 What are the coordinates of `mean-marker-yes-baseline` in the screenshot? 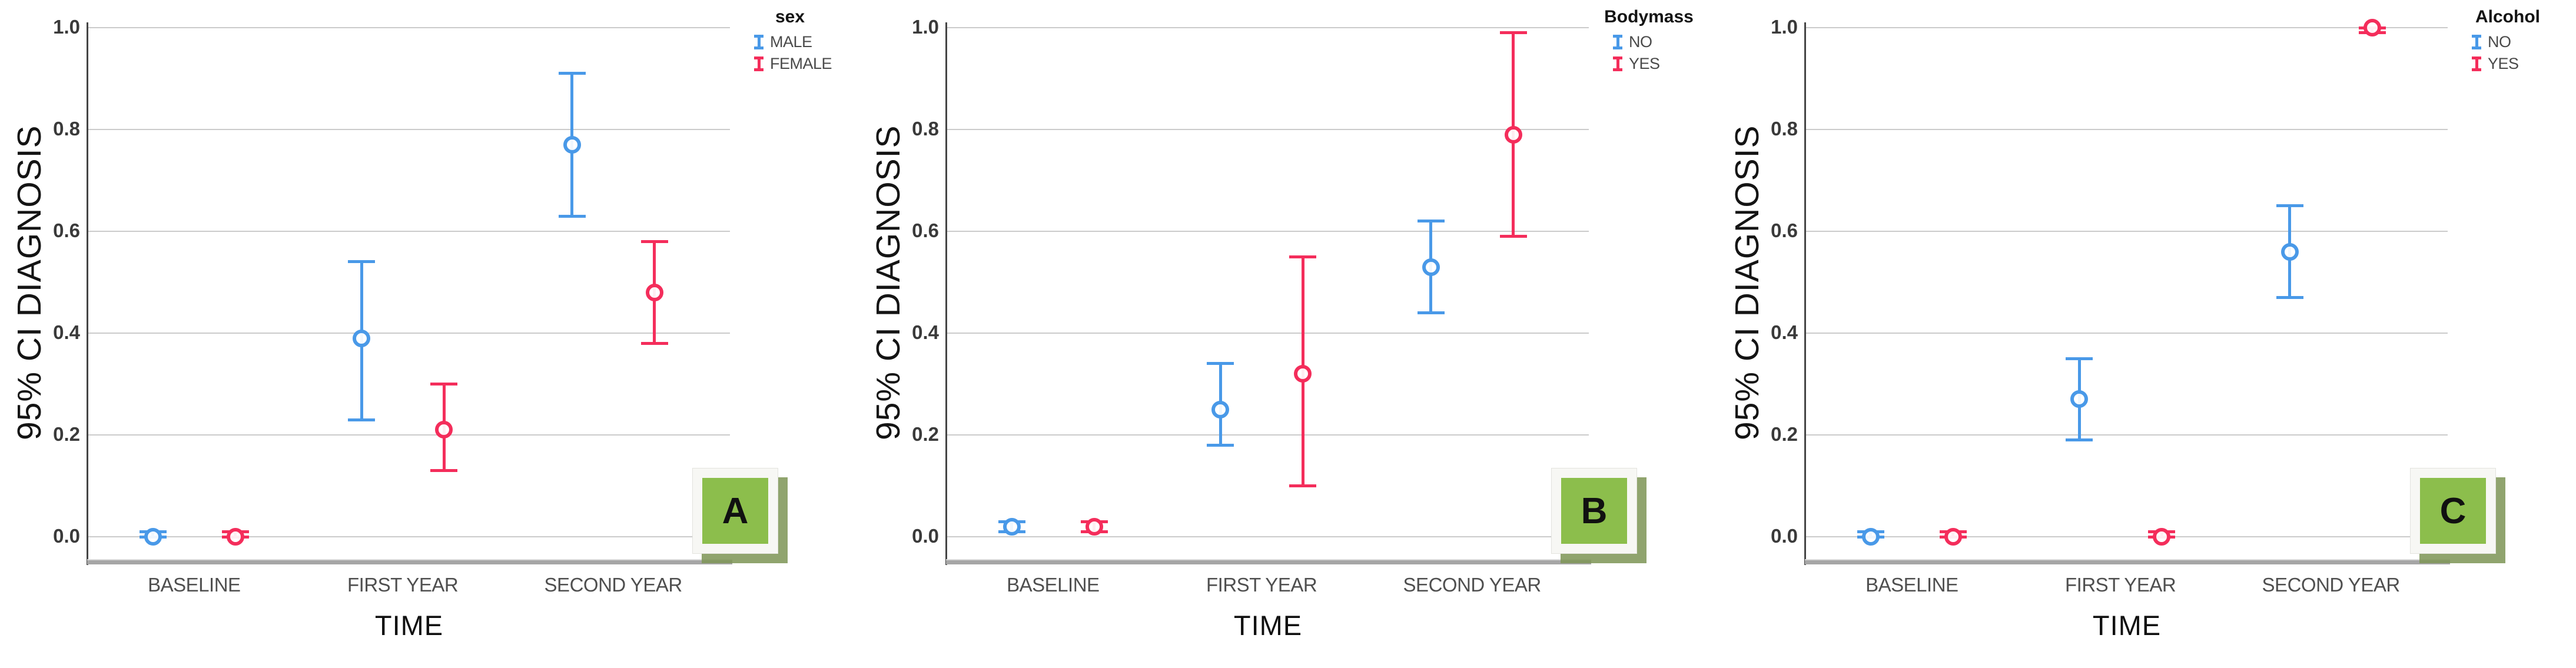 It's located at (1953, 537).